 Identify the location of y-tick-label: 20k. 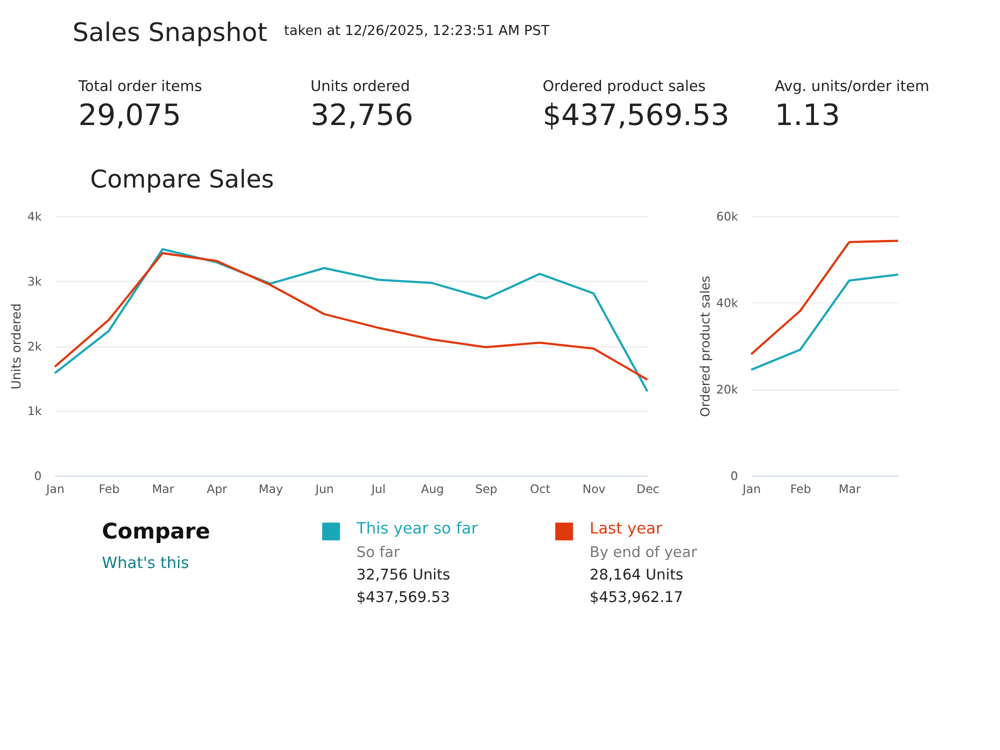
(727, 389).